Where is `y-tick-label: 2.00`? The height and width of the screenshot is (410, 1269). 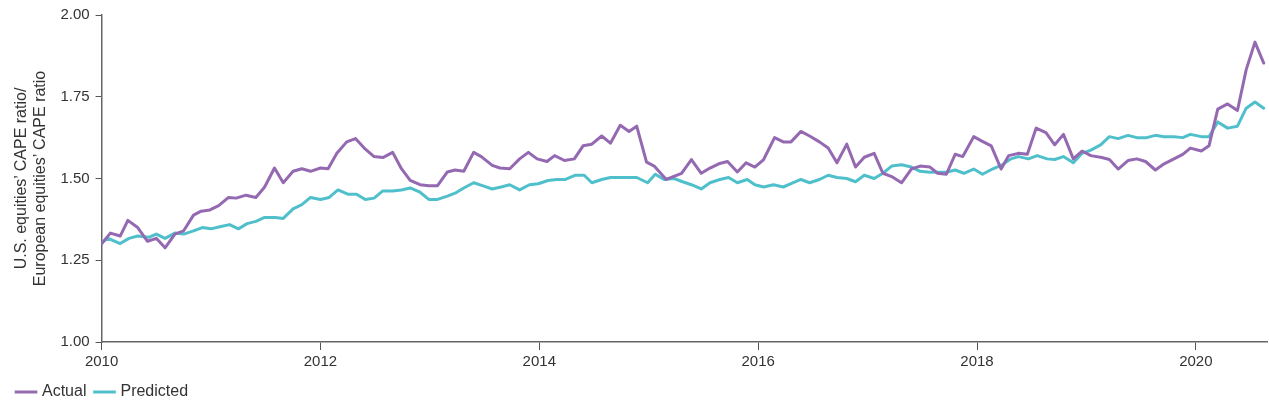 y-tick-label: 2.00 is located at coordinates (75, 14).